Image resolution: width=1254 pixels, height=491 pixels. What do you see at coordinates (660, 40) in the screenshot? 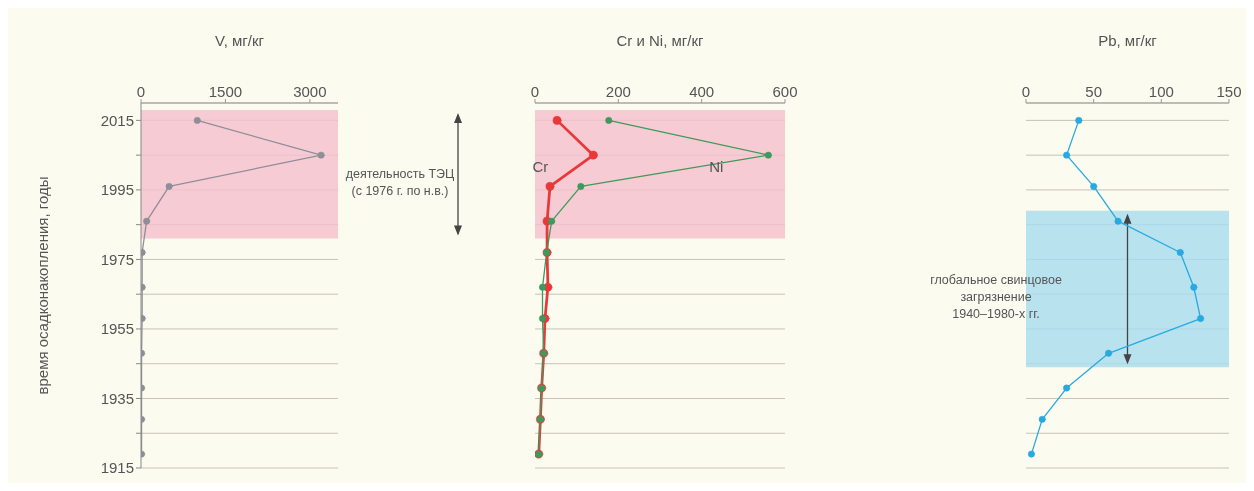
I see `x-axis-title: Cr и Ni, мг/кг` at bounding box center [660, 40].